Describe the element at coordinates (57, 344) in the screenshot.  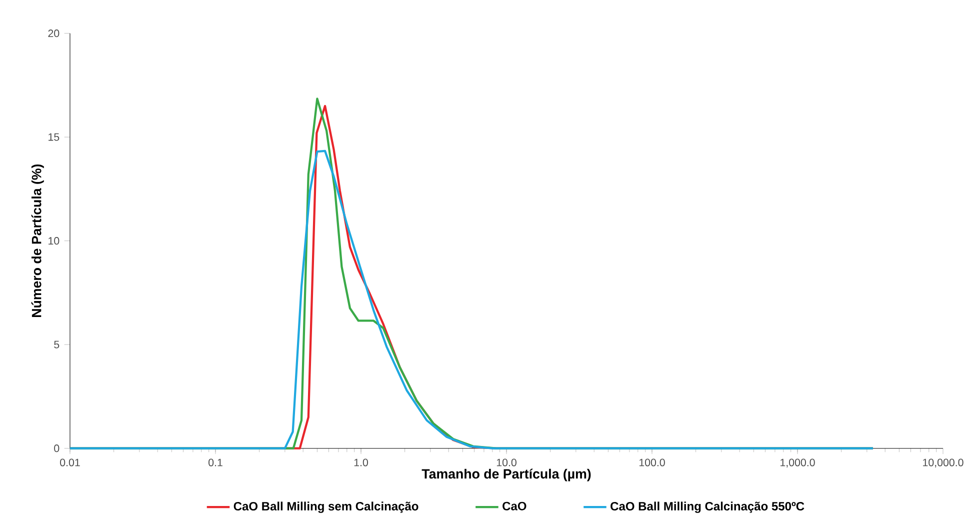
I see `y-tick-label: 5` at that location.